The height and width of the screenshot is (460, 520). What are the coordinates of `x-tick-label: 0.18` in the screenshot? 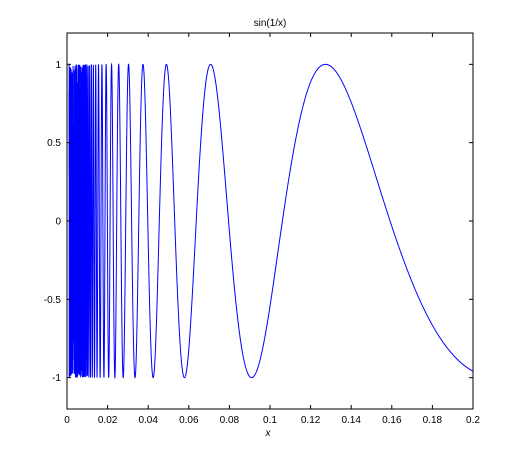 It's located at (433, 420).